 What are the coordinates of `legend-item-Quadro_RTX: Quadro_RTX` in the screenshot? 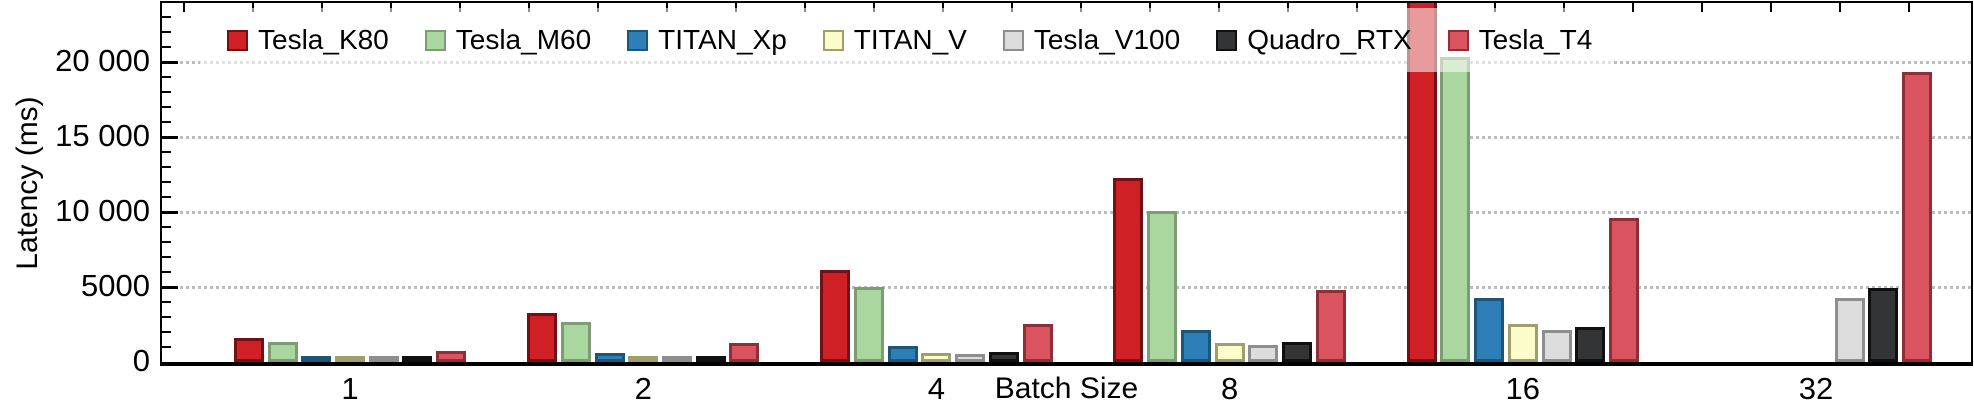 It's located at (1314, 40).